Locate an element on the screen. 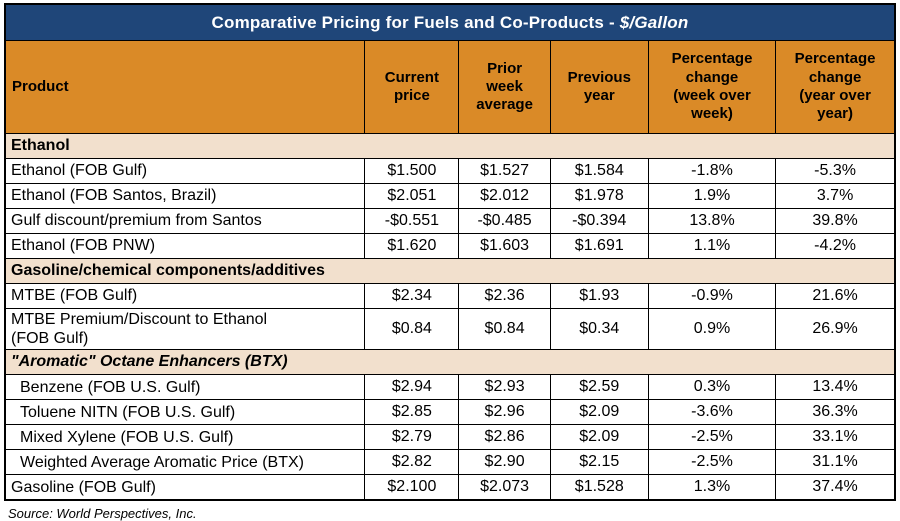 The height and width of the screenshot is (521, 900). source-note: Source: World Perspectives, Inc. is located at coordinates (102, 513).